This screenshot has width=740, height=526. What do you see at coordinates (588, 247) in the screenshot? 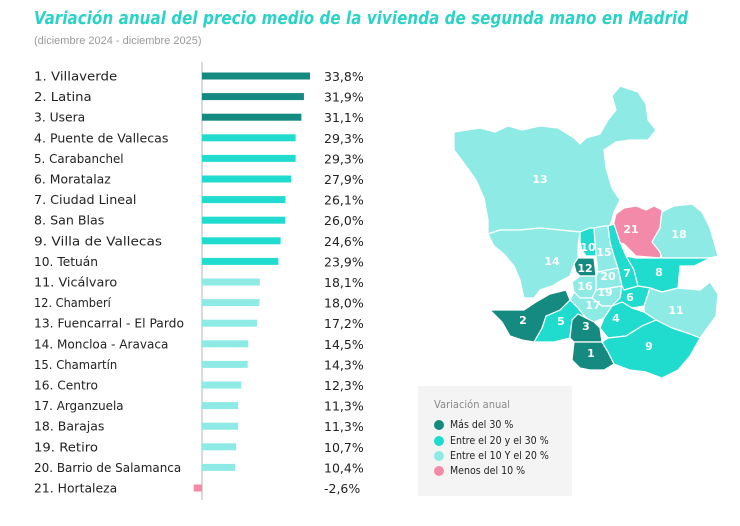
I see `map-label-10: 10` at bounding box center [588, 247].